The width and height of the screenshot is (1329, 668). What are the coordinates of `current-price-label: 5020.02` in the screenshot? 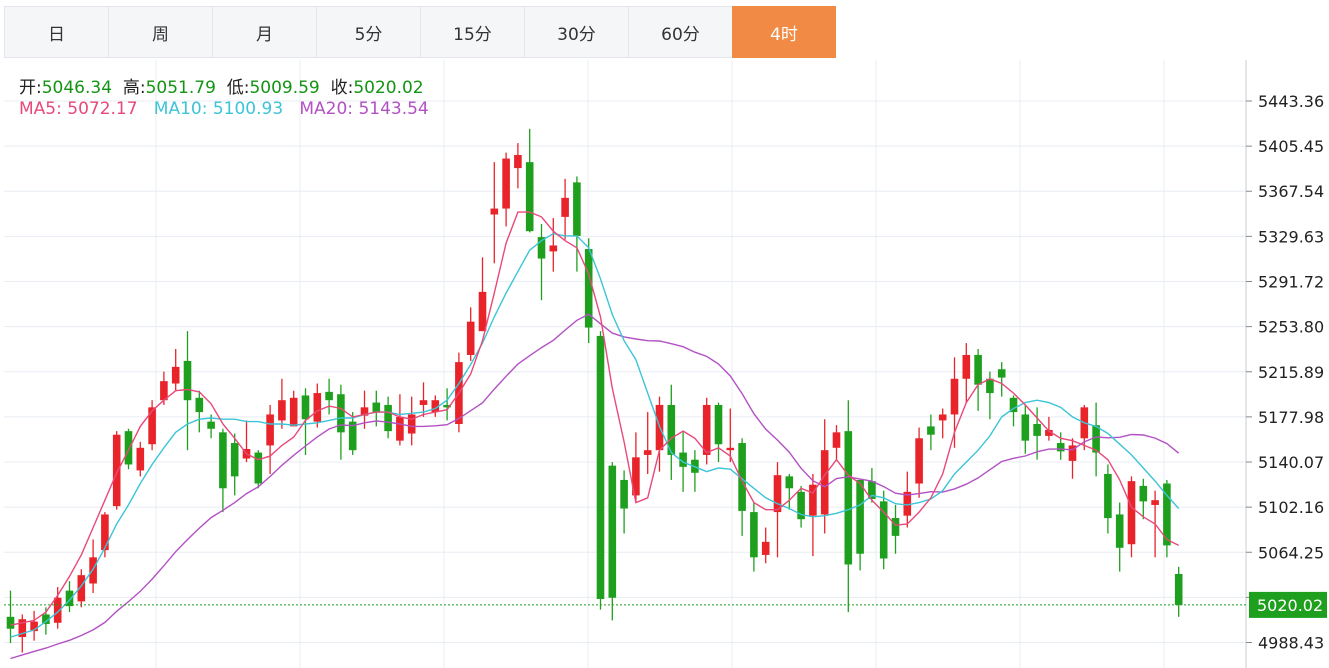 It's located at (1290, 605).